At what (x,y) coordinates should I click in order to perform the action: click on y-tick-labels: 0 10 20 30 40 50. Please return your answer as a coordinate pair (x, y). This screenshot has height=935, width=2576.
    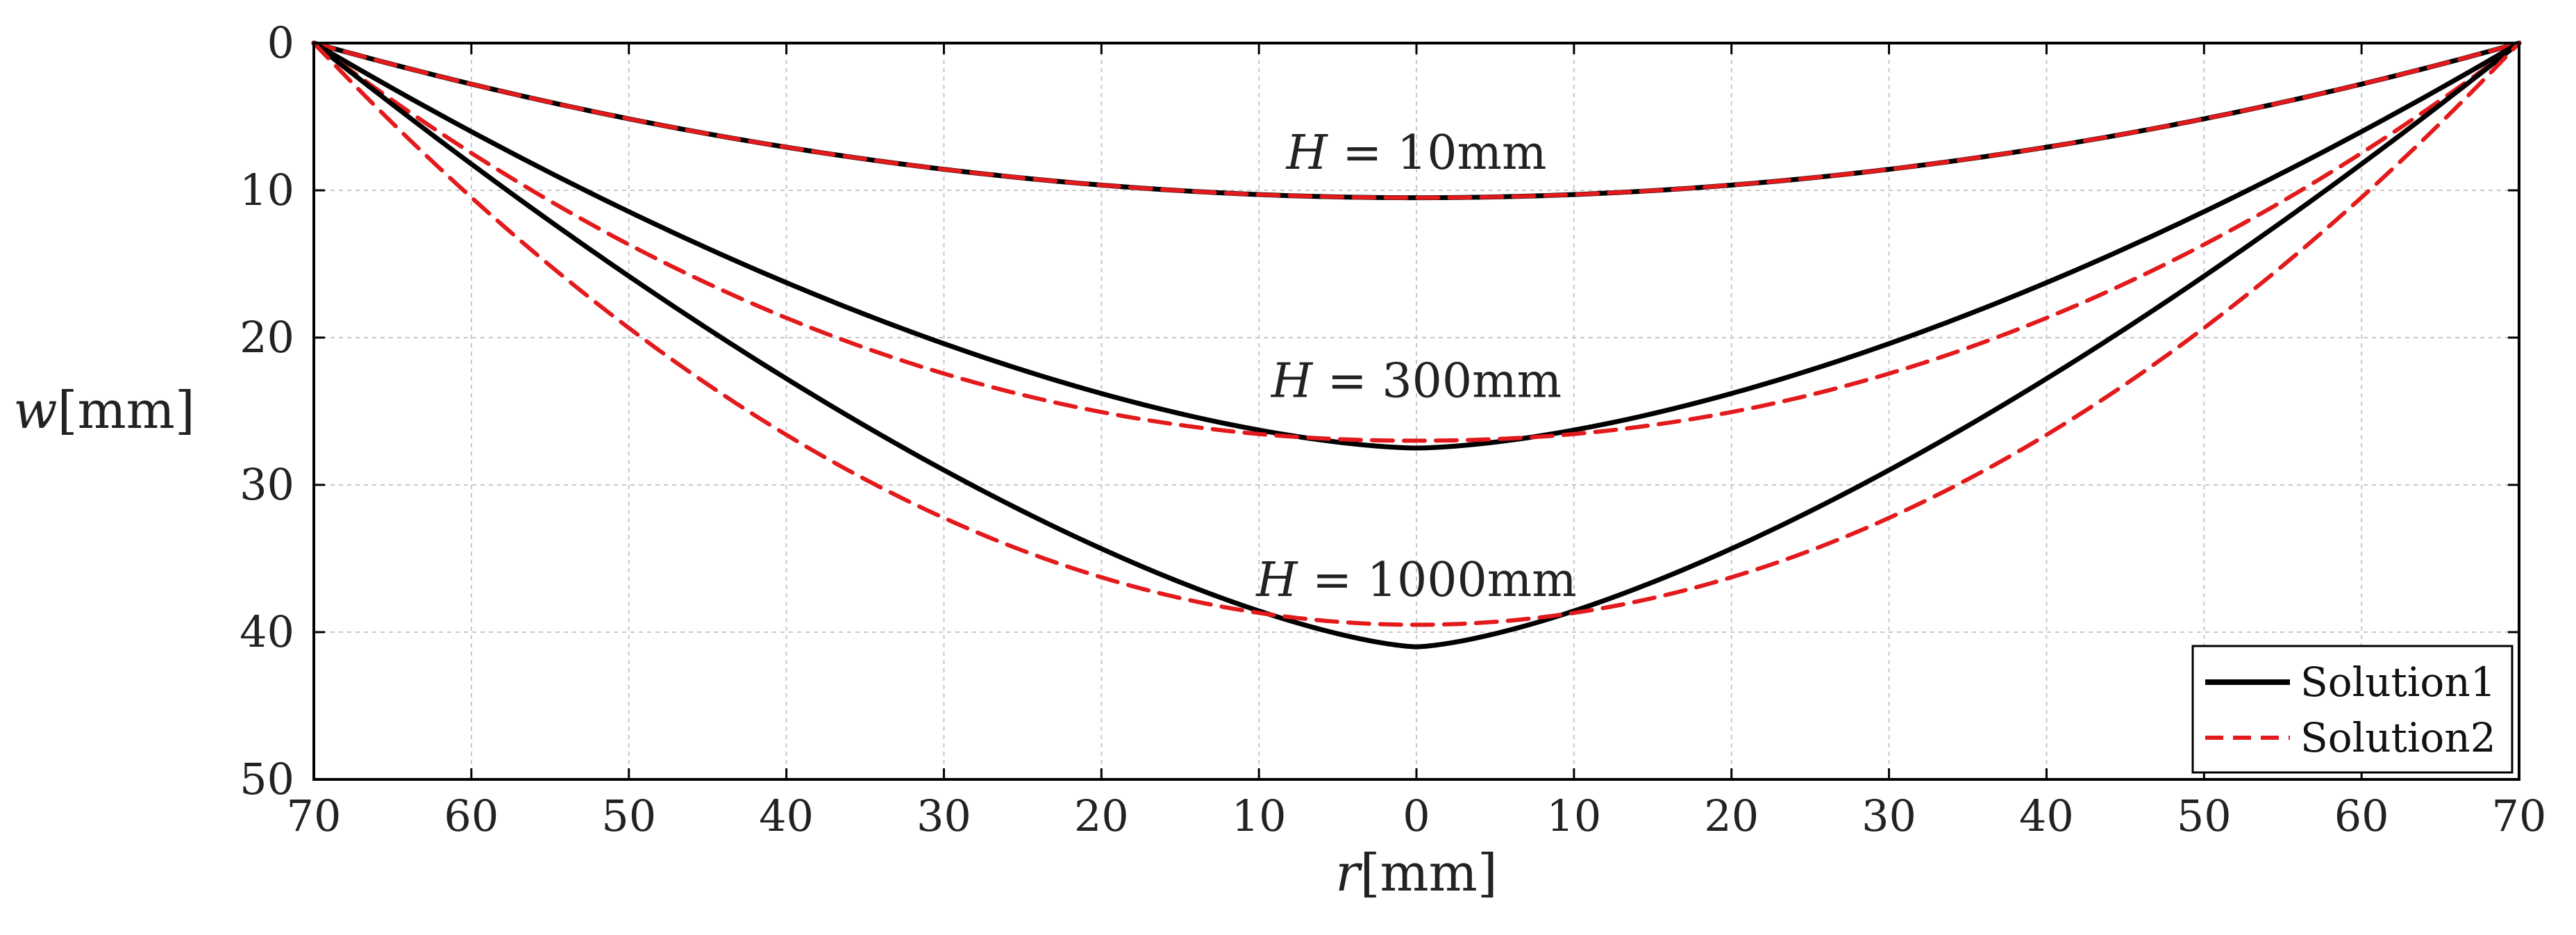
    Looking at the image, I should click on (267, 410).